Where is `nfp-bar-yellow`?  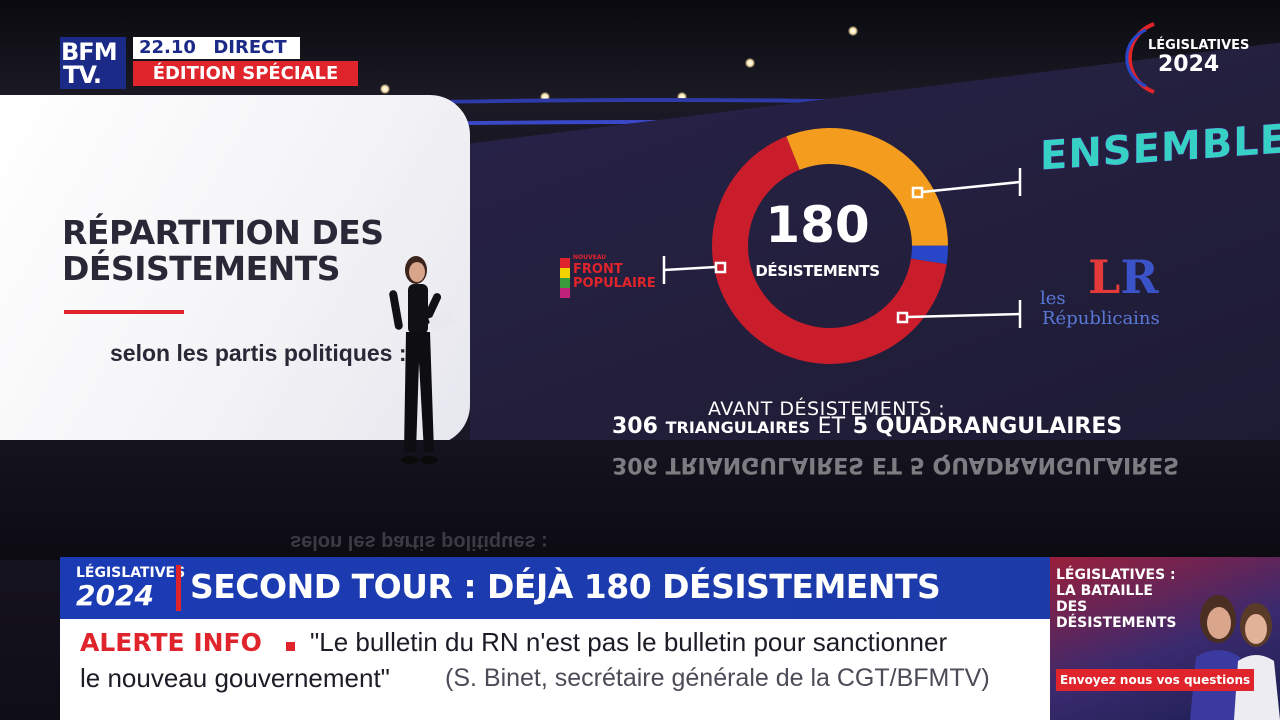 nfp-bar-yellow is located at coordinates (565, 273).